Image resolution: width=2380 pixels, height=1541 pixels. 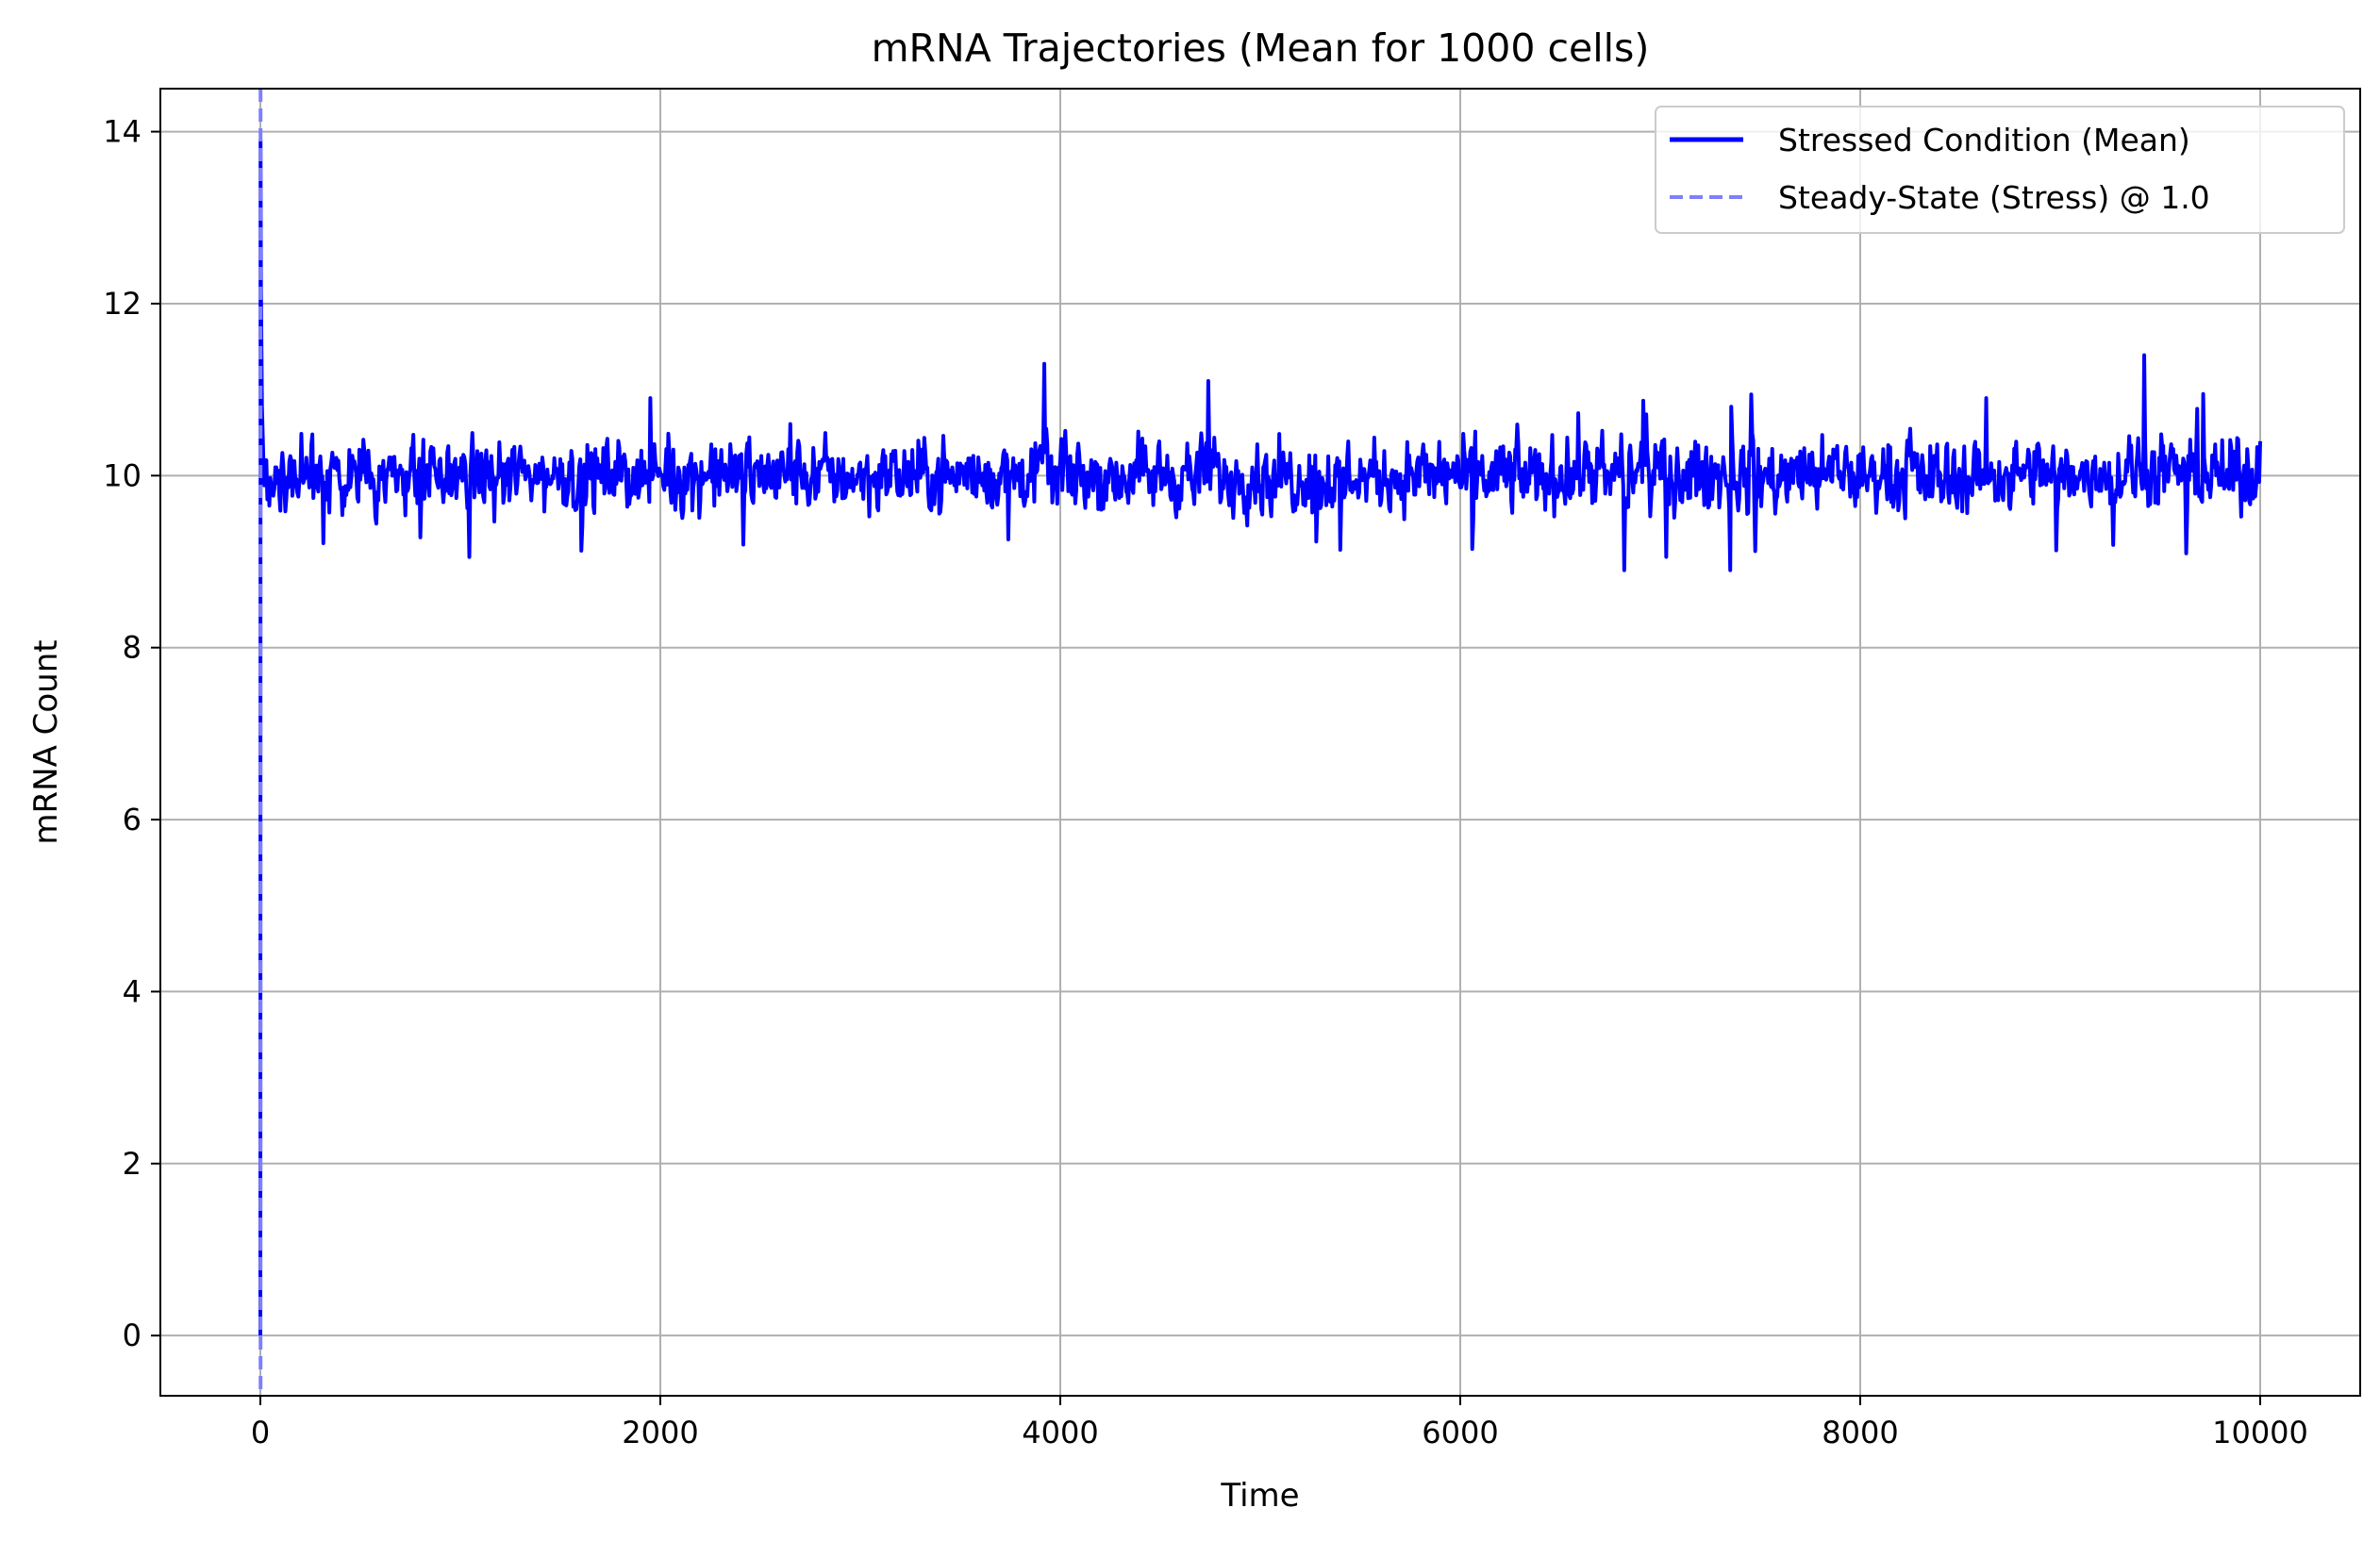 What do you see at coordinates (1460, 1432) in the screenshot?
I see `x-tick-label: 6000` at bounding box center [1460, 1432].